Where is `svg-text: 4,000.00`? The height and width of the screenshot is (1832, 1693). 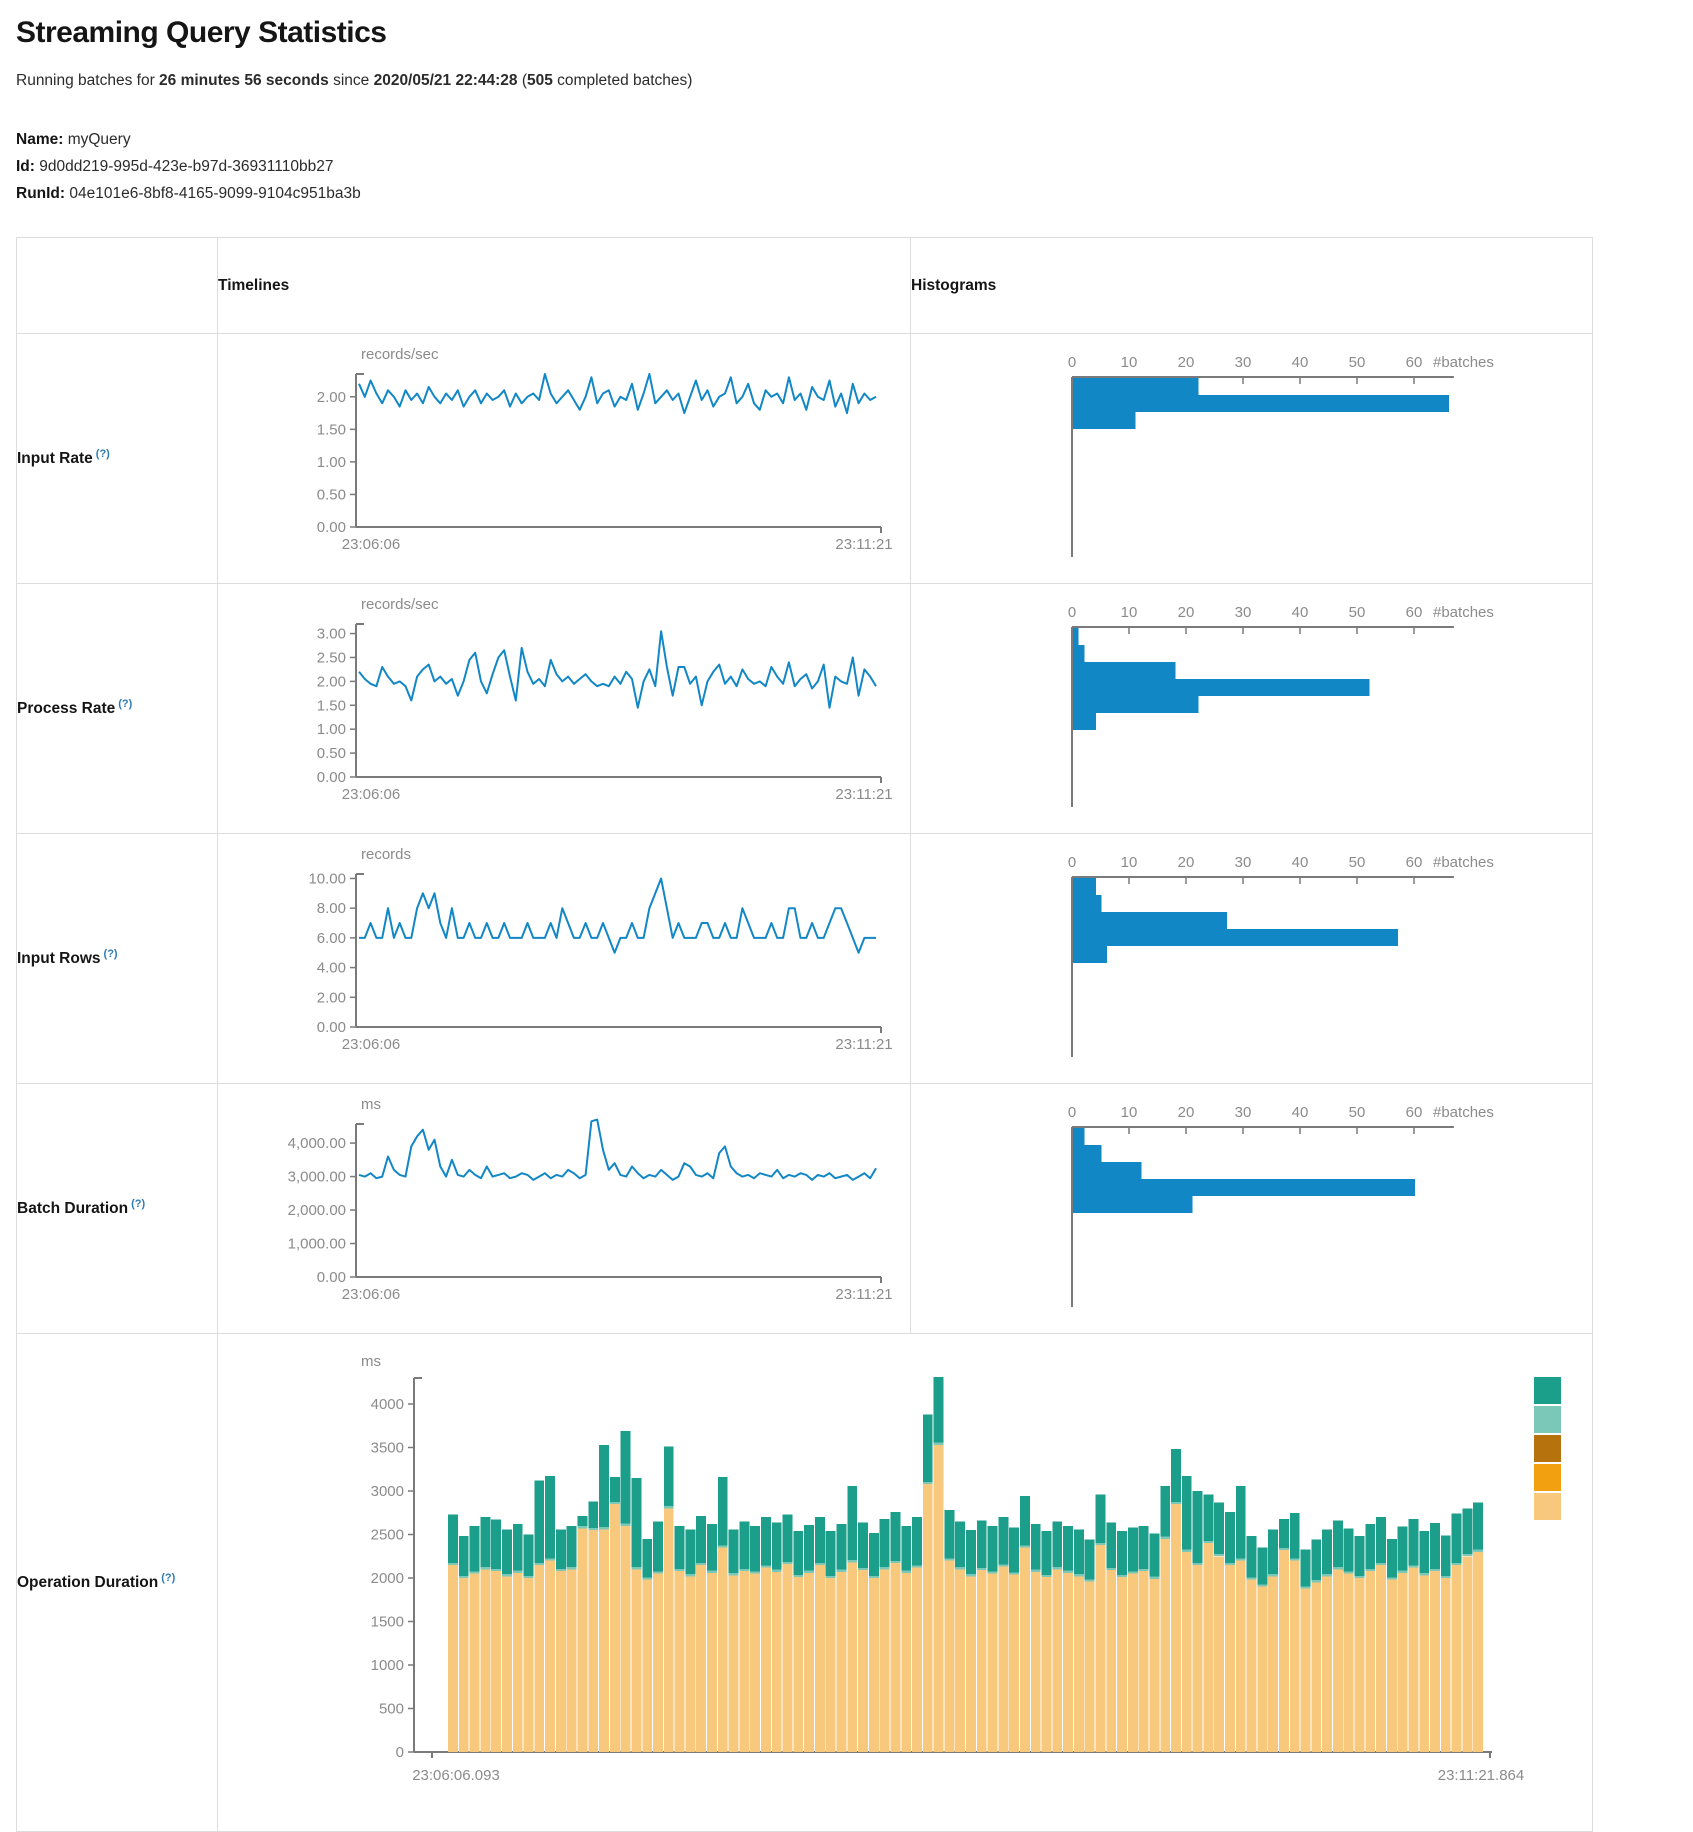
svg-text: 4,000.00 is located at coordinates (317, 1143).